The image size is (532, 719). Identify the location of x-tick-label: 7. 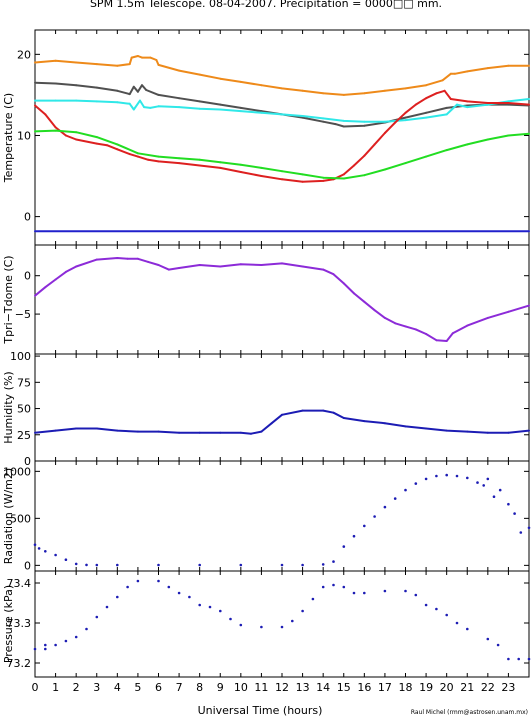
(179, 687).